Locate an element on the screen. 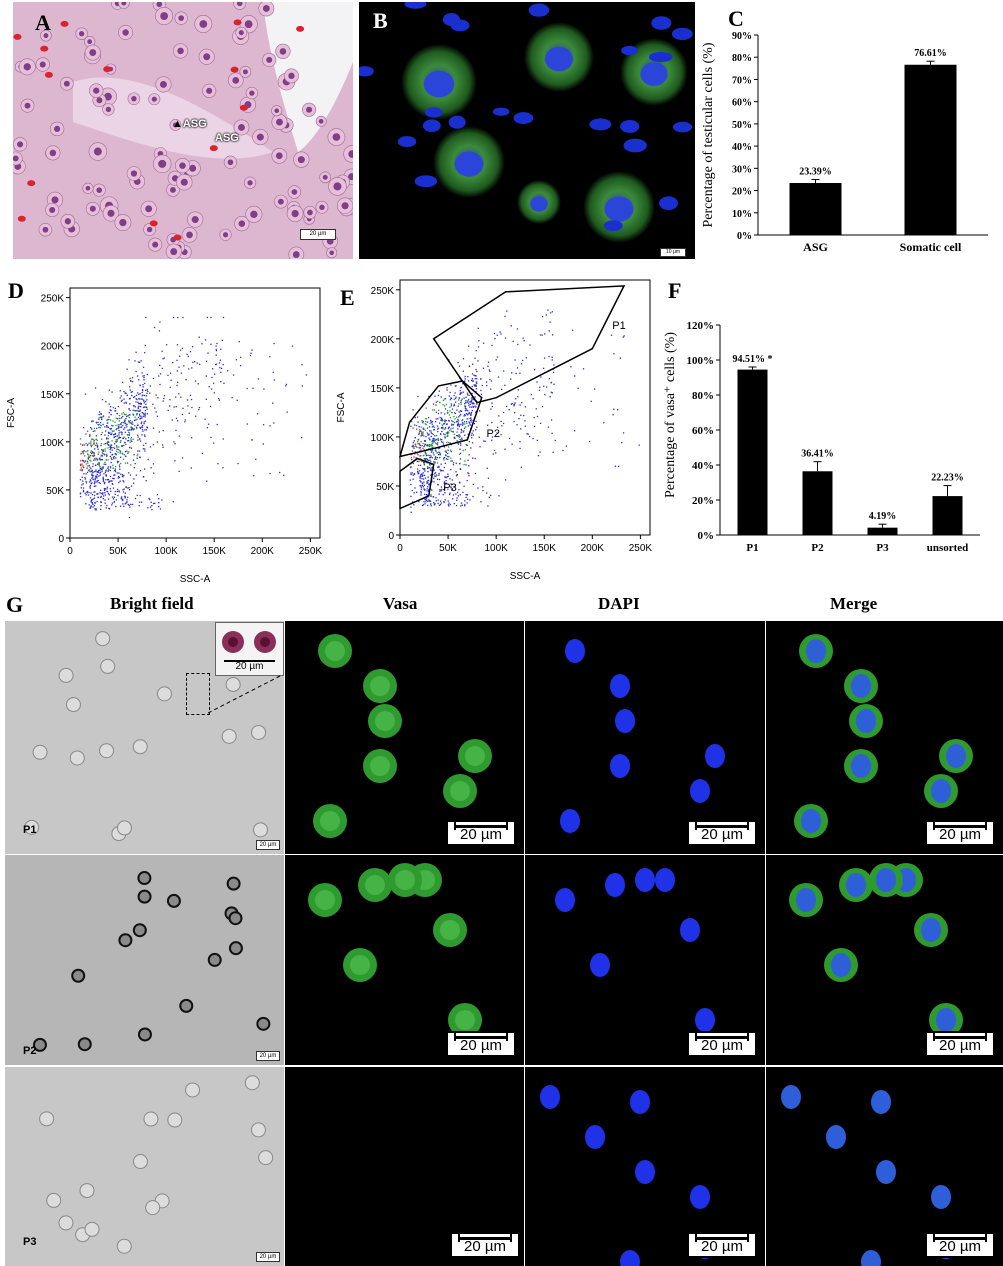 The image size is (1003, 1266). histology-image-a is located at coordinates (183, 130).